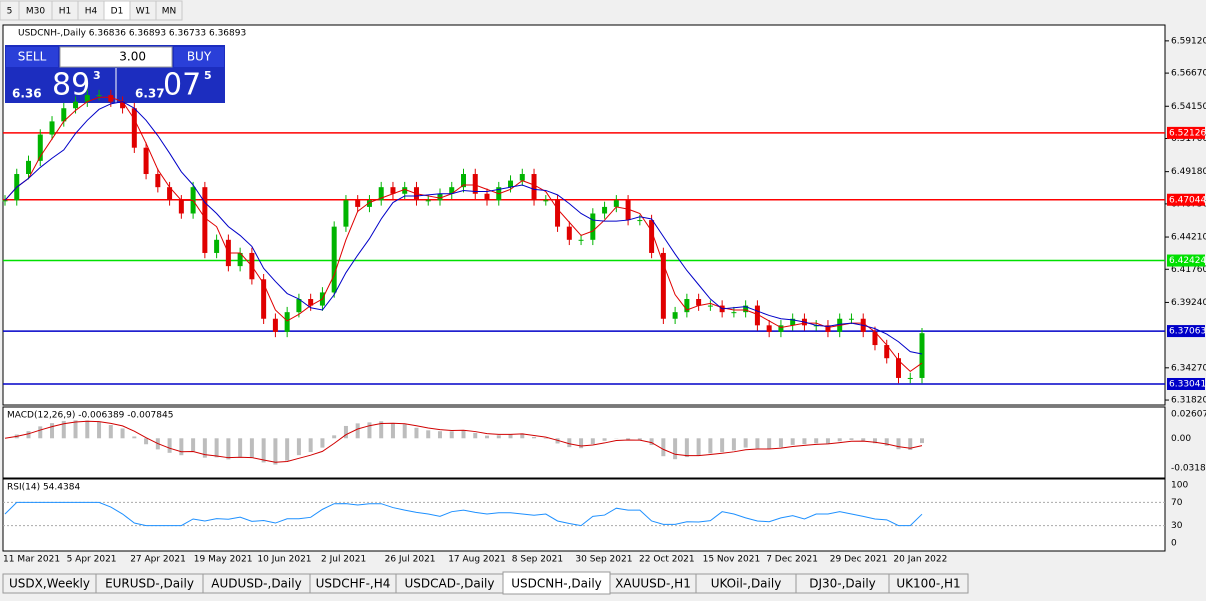 This screenshot has height=601, width=1206. I want to click on macd-tick-label: -0.03187, so click(1188, 469).